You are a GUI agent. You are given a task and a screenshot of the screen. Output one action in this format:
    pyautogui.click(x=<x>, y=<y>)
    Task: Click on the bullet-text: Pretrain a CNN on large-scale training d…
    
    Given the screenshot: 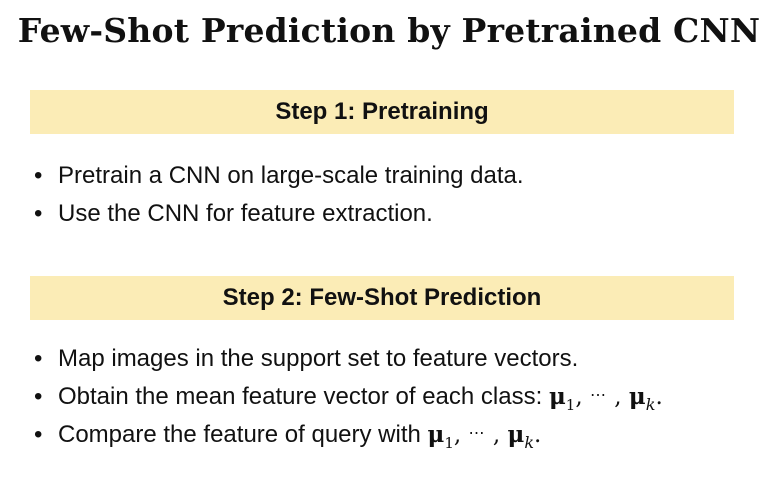 What is the action you would take?
    pyautogui.click(x=291, y=175)
    